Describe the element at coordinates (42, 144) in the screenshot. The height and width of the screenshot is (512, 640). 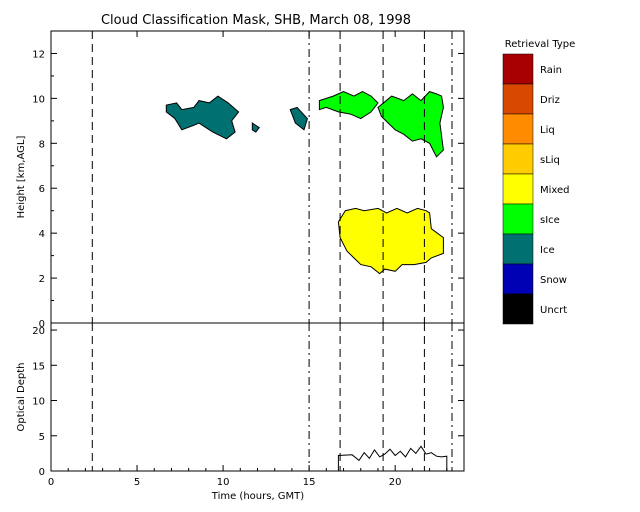
I see `height-tick-label: 8` at that location.